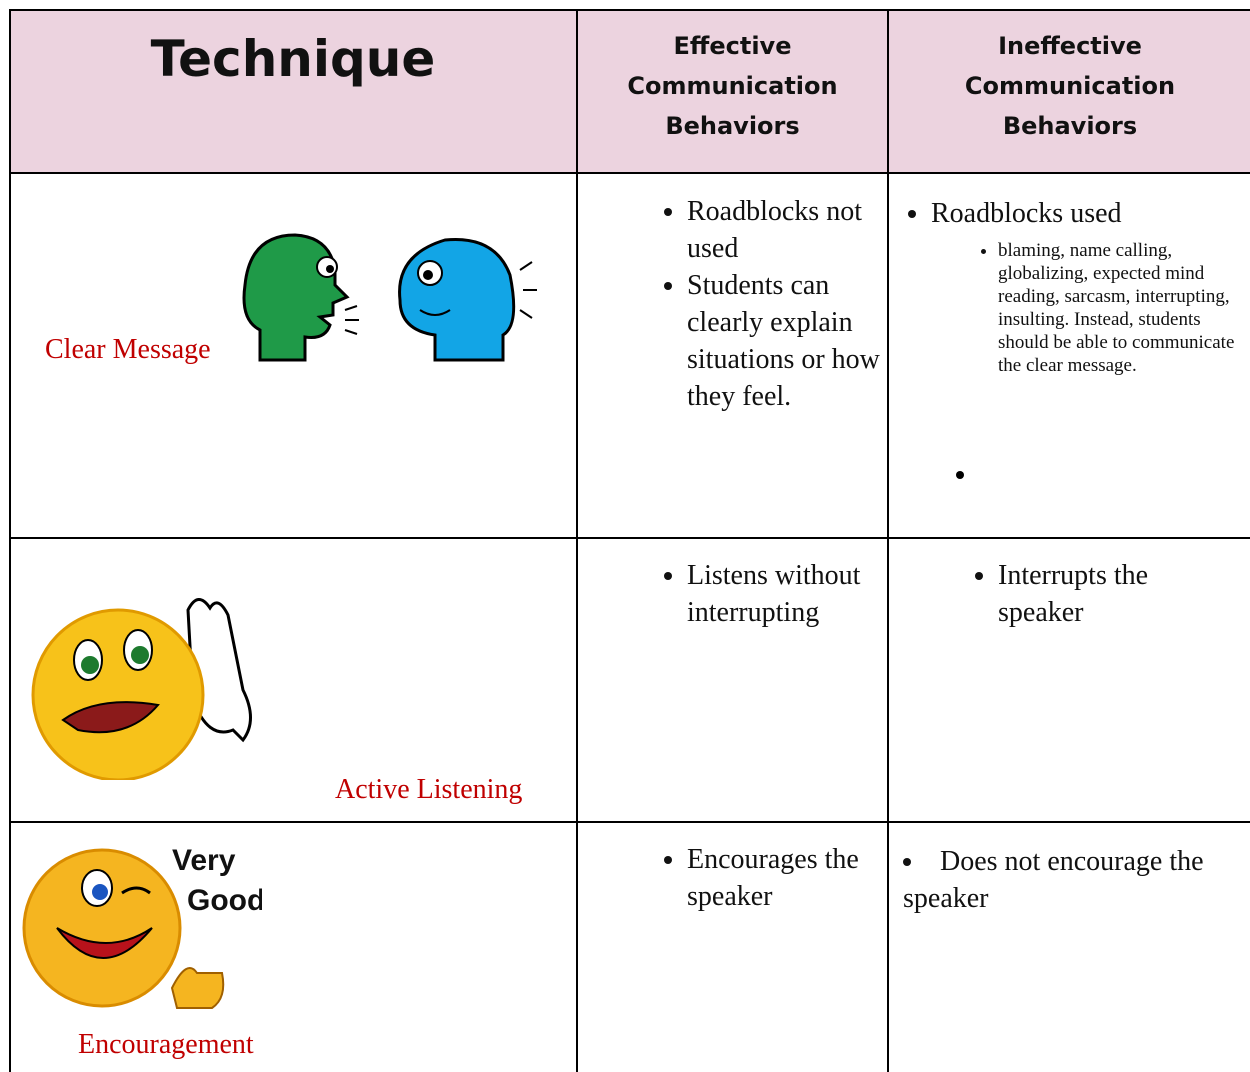 The image size is (1250, 1072). What do you see at coordinates (960, 475) in the screenshot?
I see `empty-bullet` at bounding box center [960, 475].